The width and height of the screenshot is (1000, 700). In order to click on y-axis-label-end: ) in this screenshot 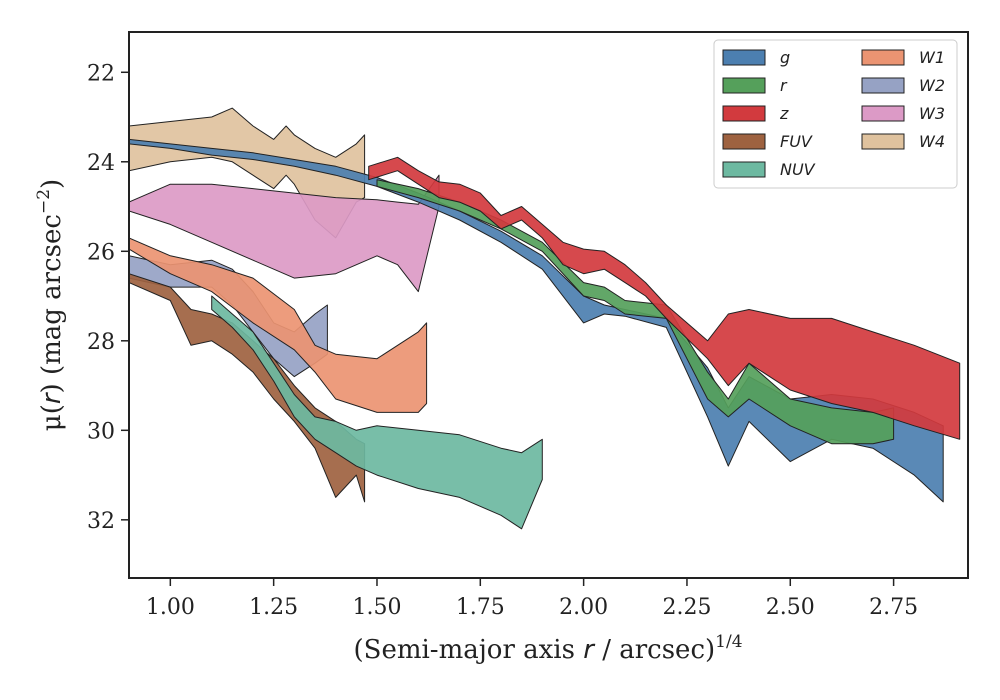, I will do `click(52, 184)`.